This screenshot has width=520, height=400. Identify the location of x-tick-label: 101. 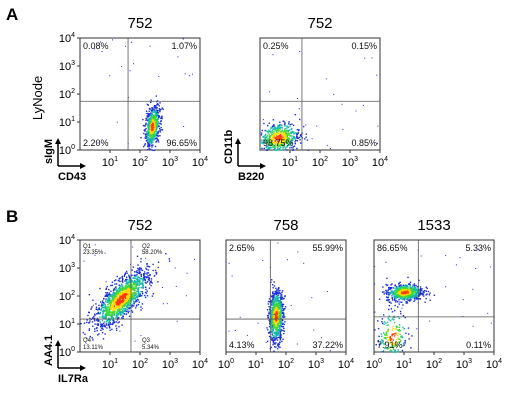
(290, 162).